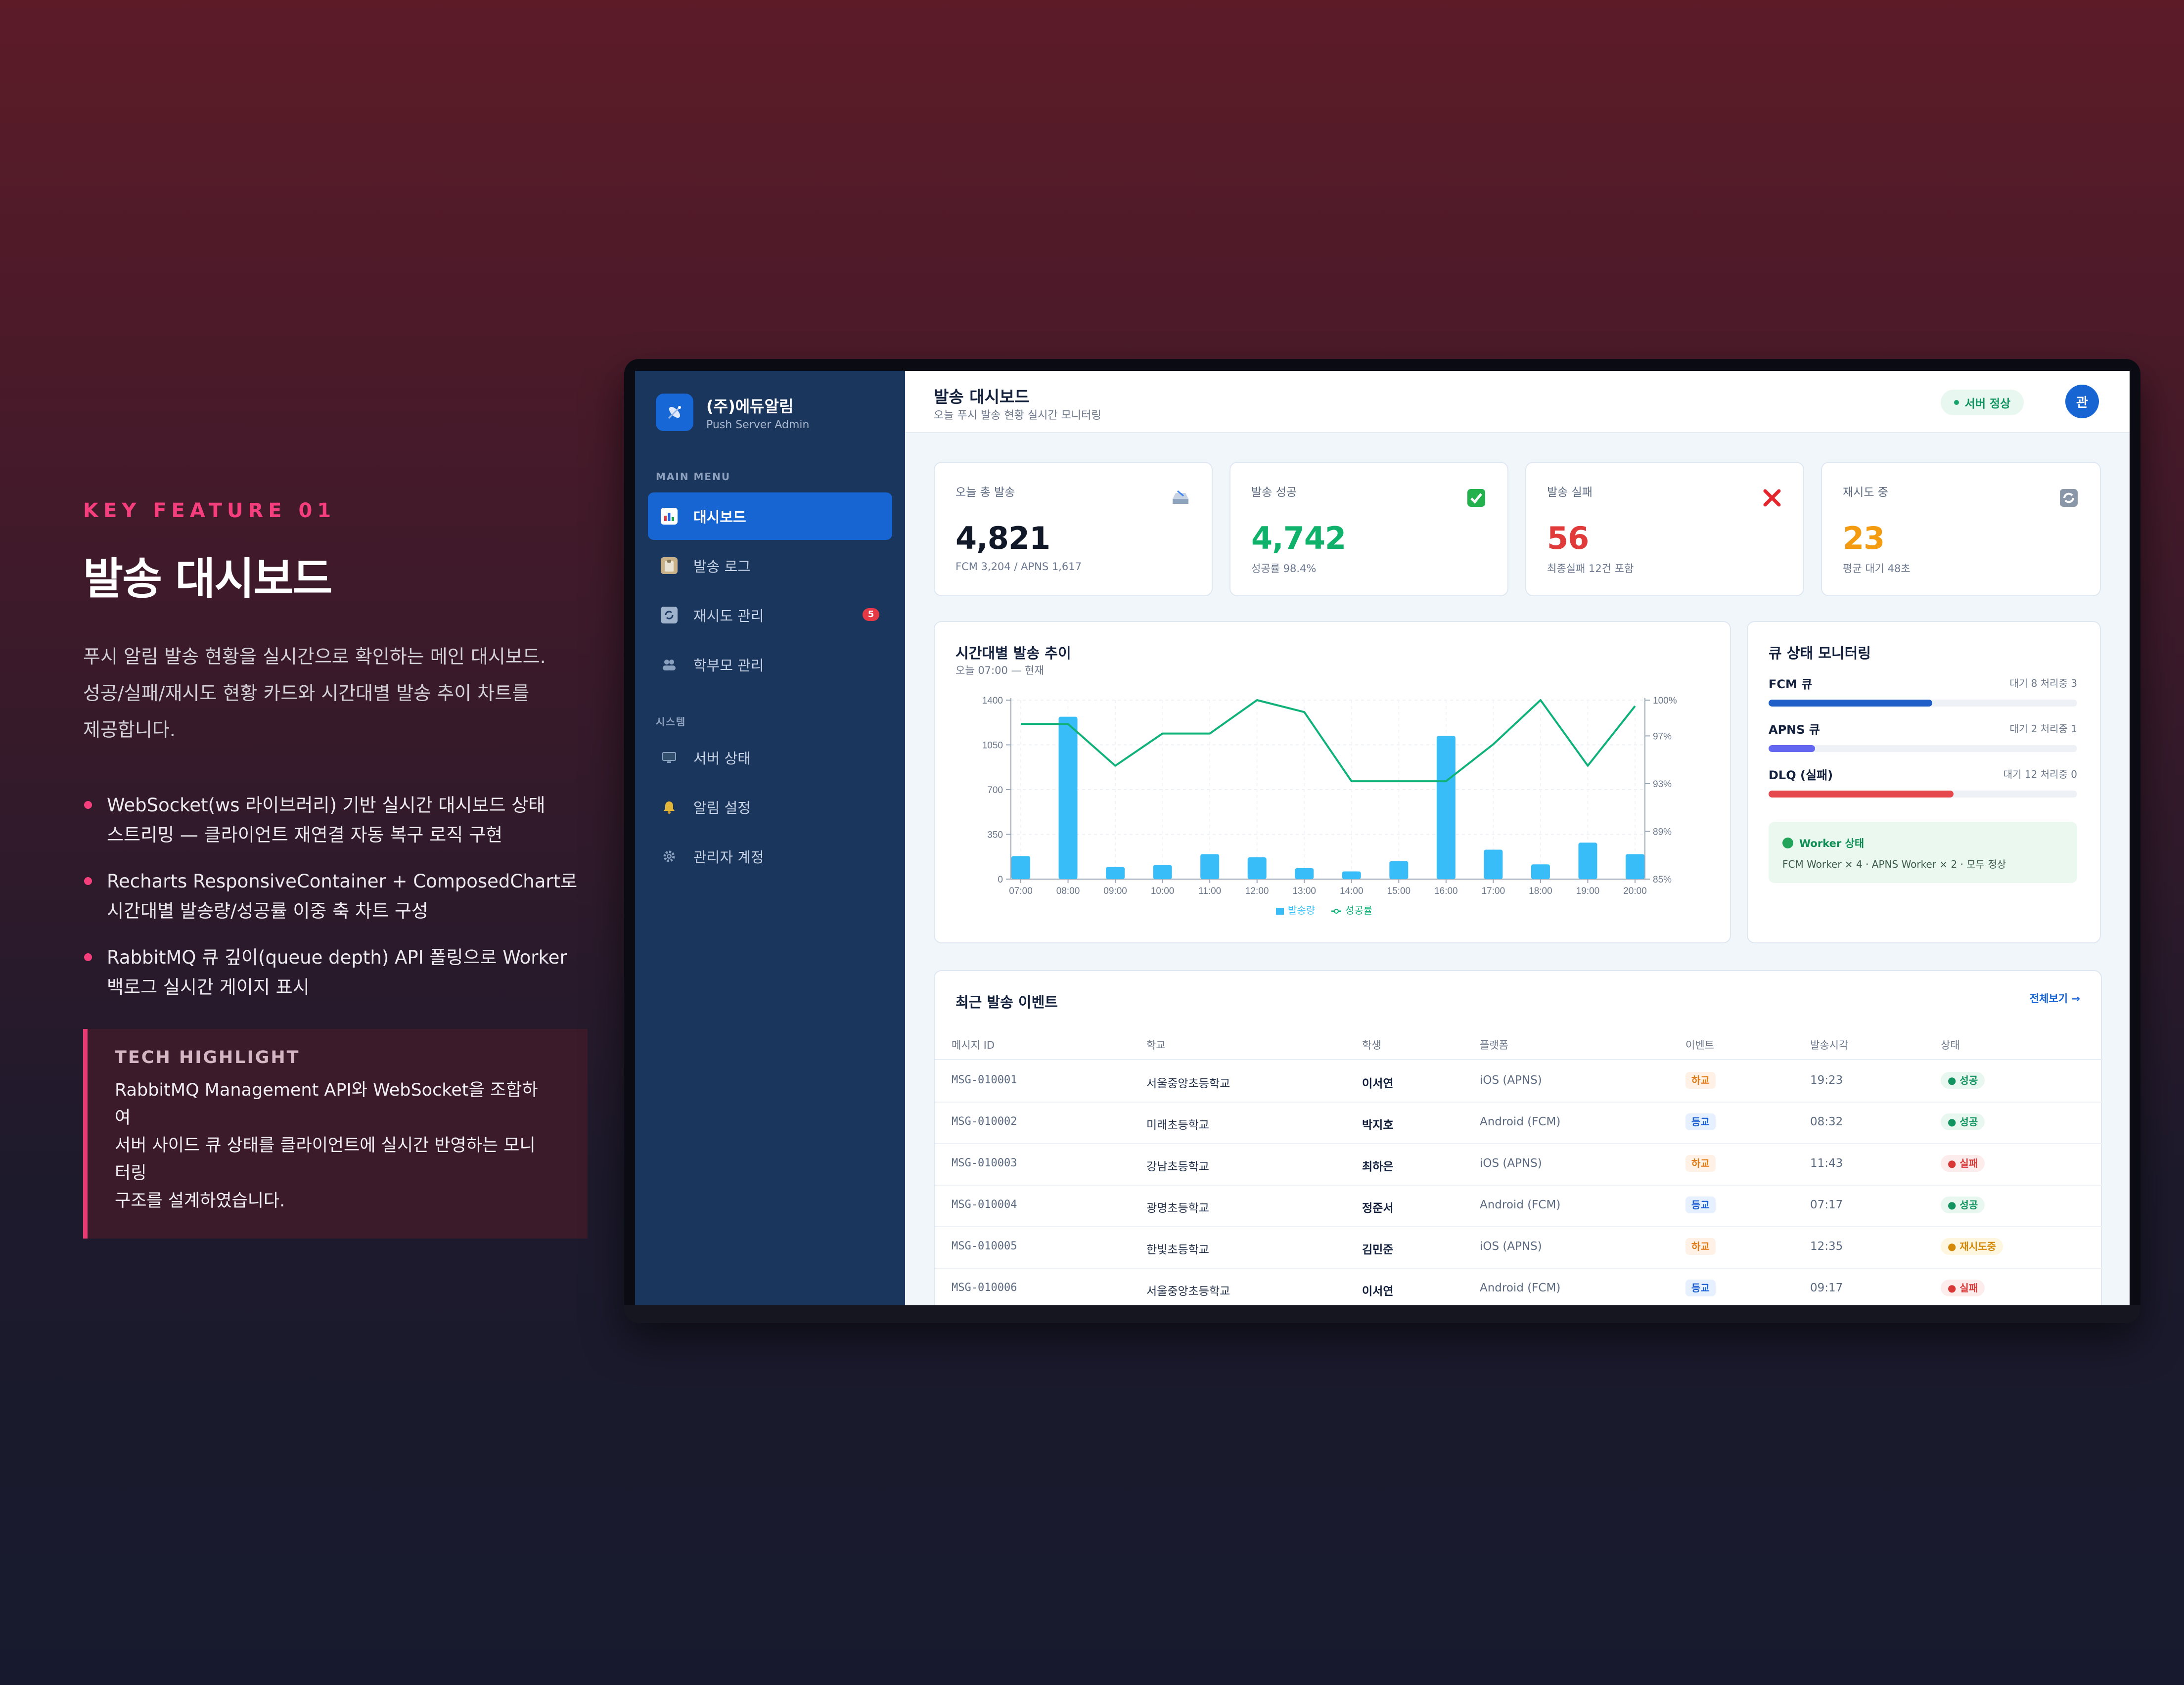 The height and width of the screenshot is (1685, 2184). I want to click on column-header: 발송시각, so click(1829, 1045).